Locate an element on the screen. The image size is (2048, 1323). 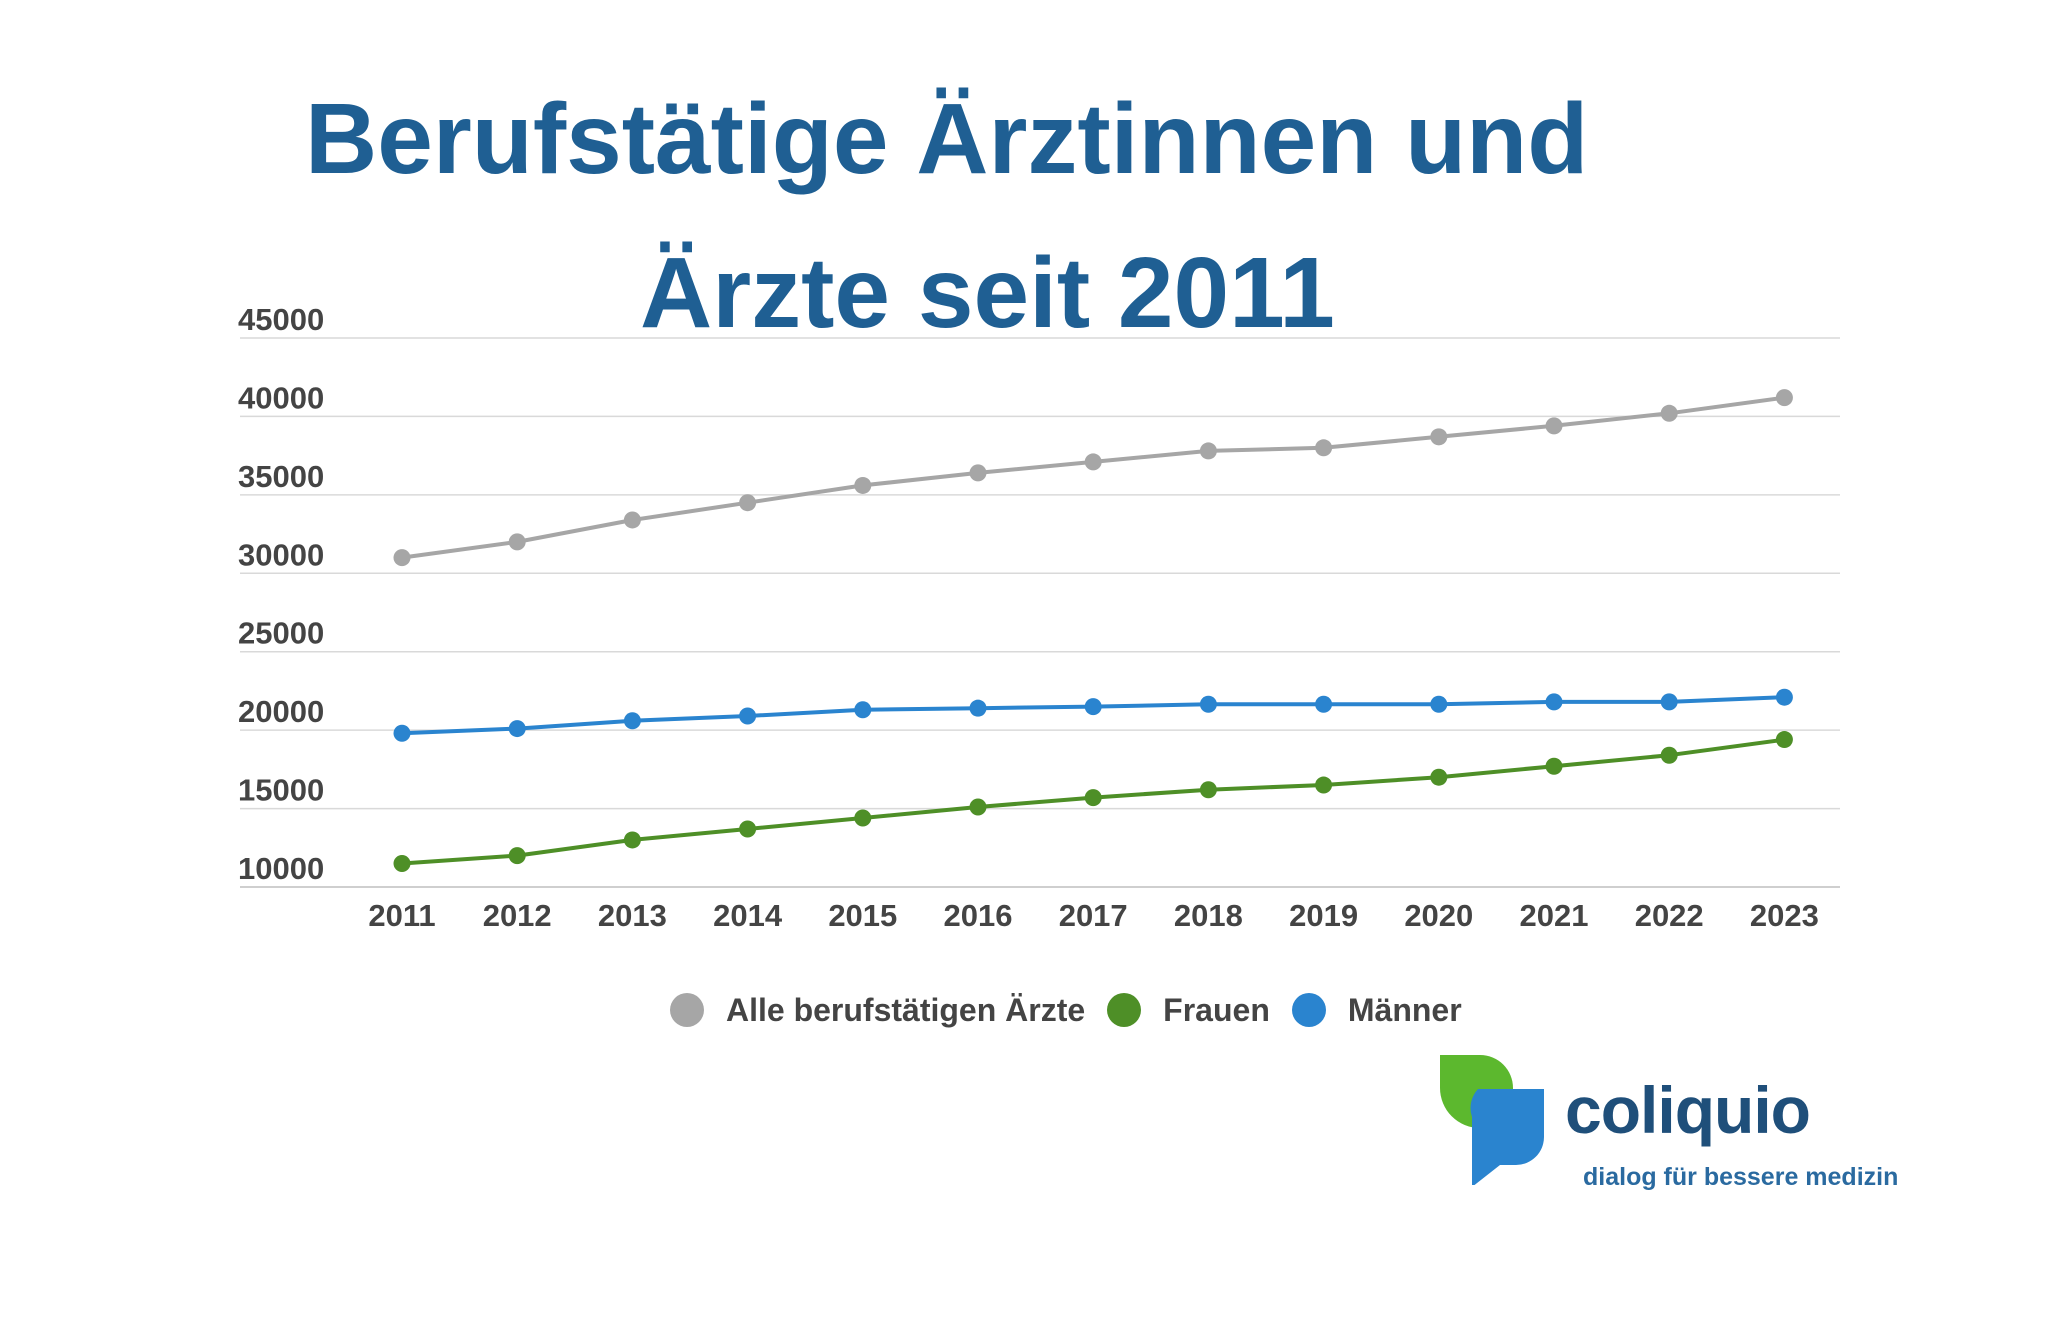
legend-item-frauen: Frauen is located at coordinates (1188, 1010).